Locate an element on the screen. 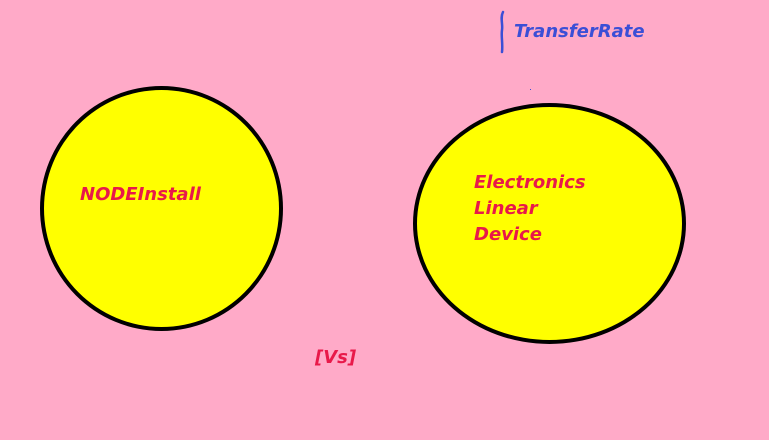 This screenshot has height=440, width=769. node-label-right-line-1: Electronics is located at coordinates (530, 182).